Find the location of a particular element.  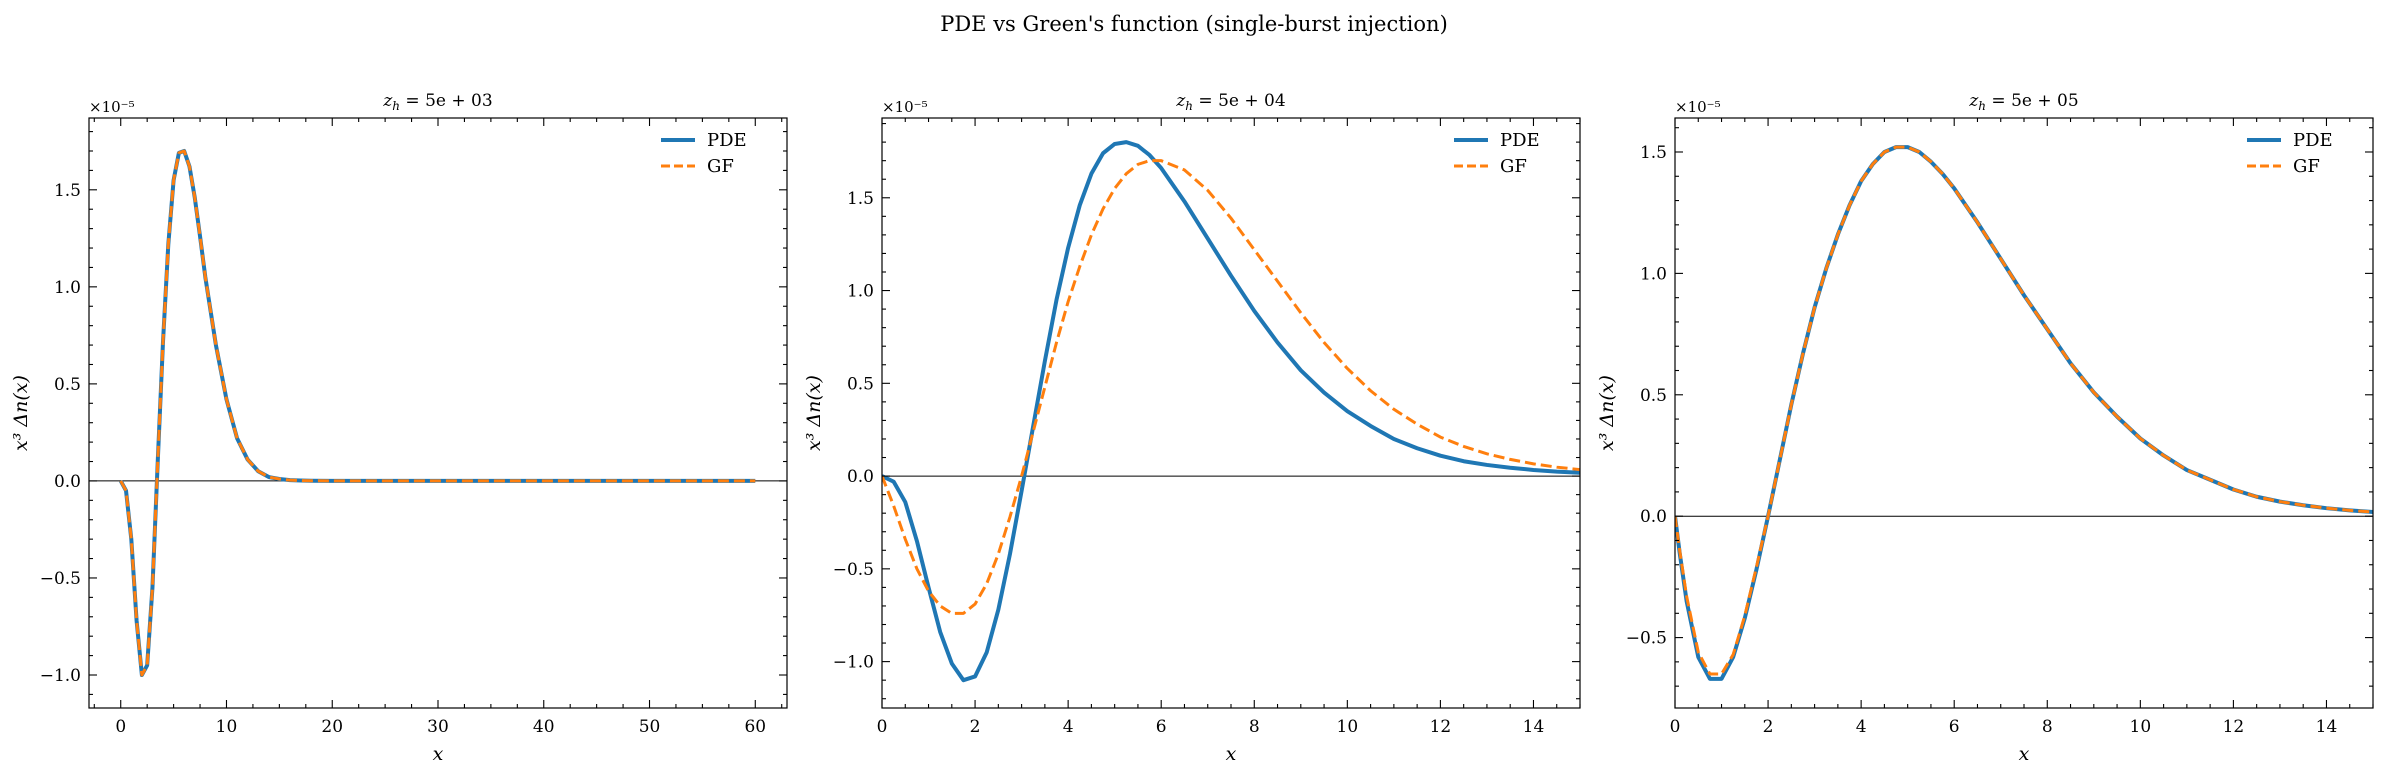

panel-title: zh = 5e + 03 is located at coordinates (437, 102).